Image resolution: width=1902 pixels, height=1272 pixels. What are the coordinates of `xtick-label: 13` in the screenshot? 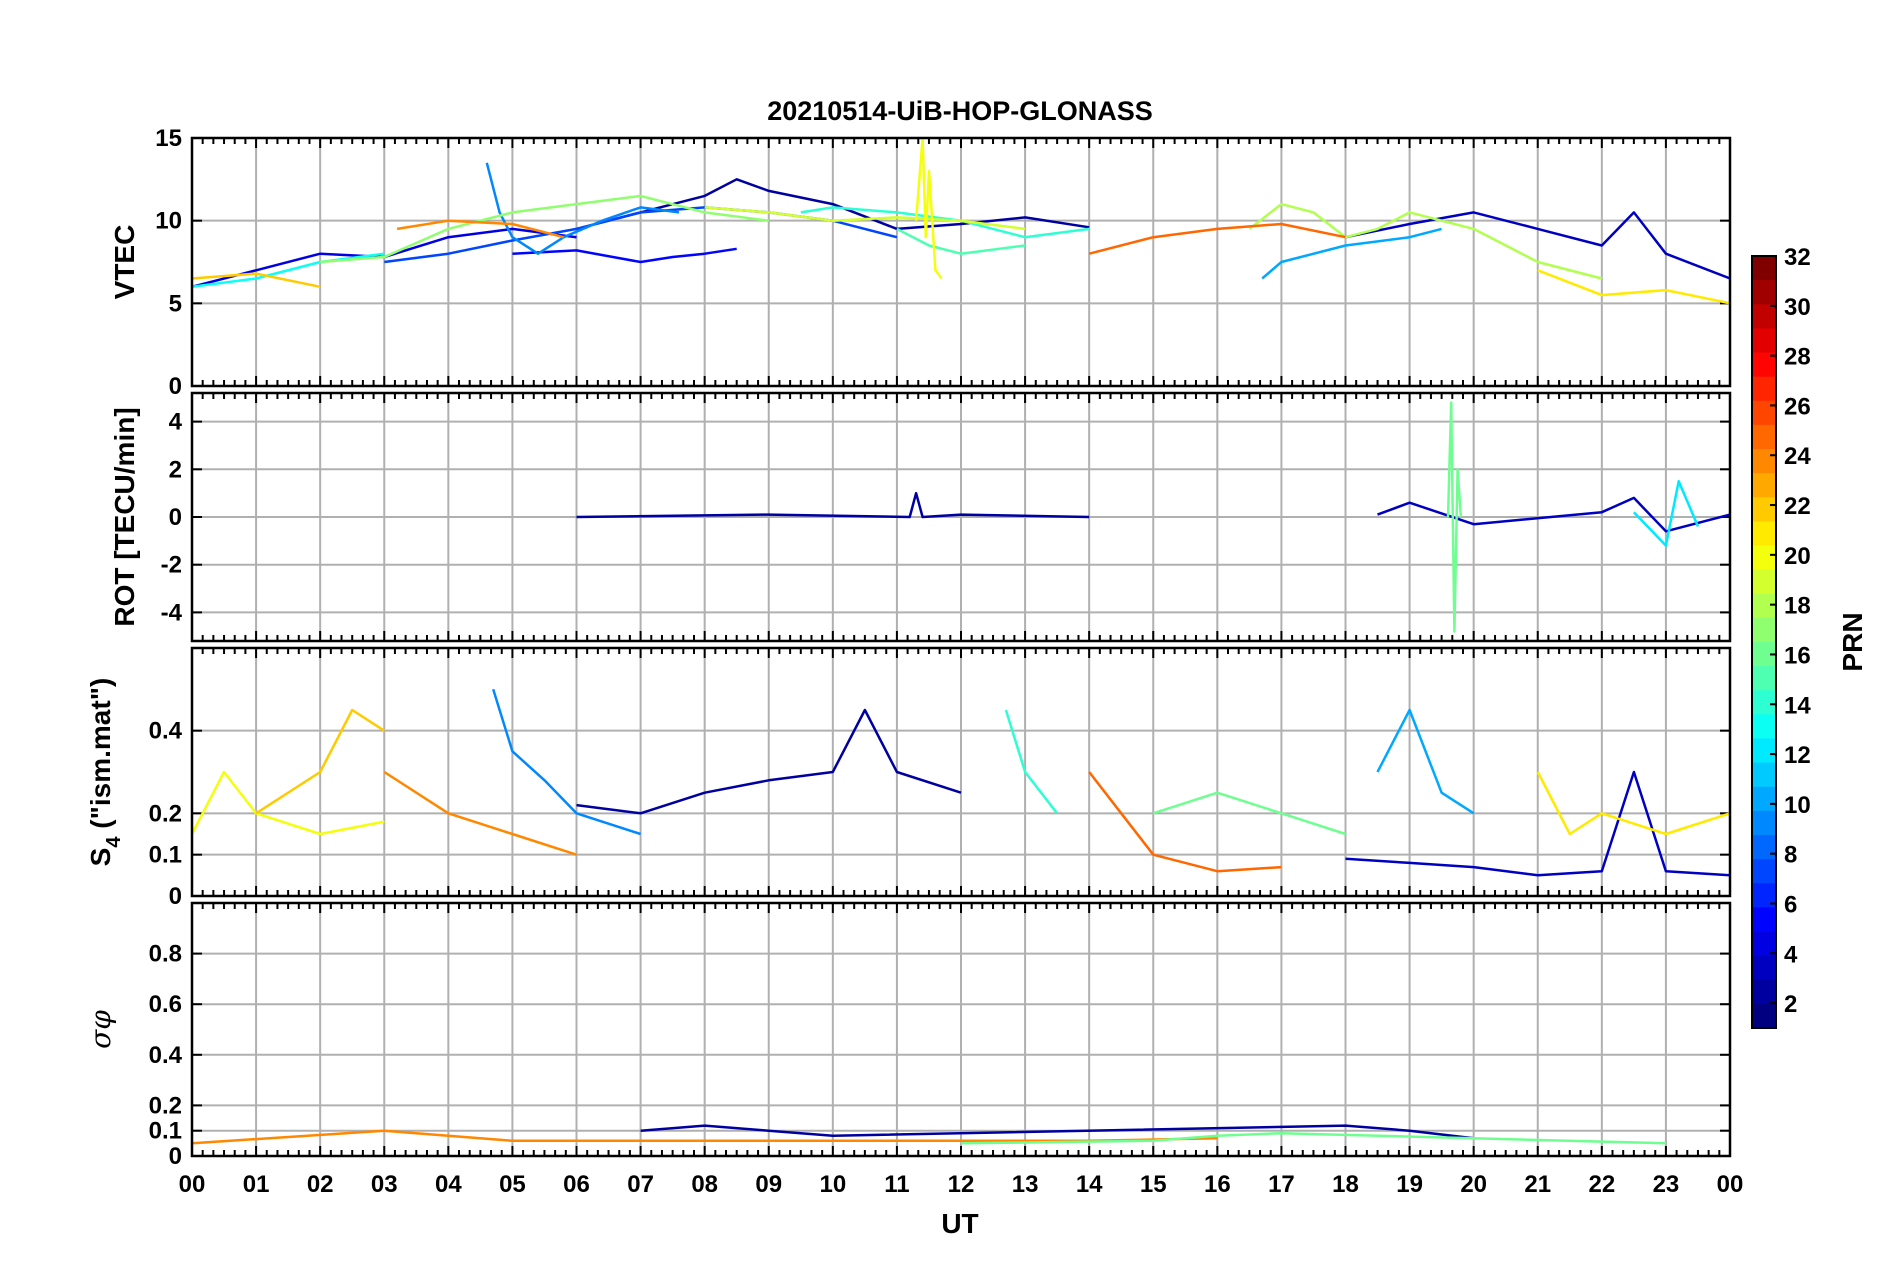 It's located at (1025, 1184).